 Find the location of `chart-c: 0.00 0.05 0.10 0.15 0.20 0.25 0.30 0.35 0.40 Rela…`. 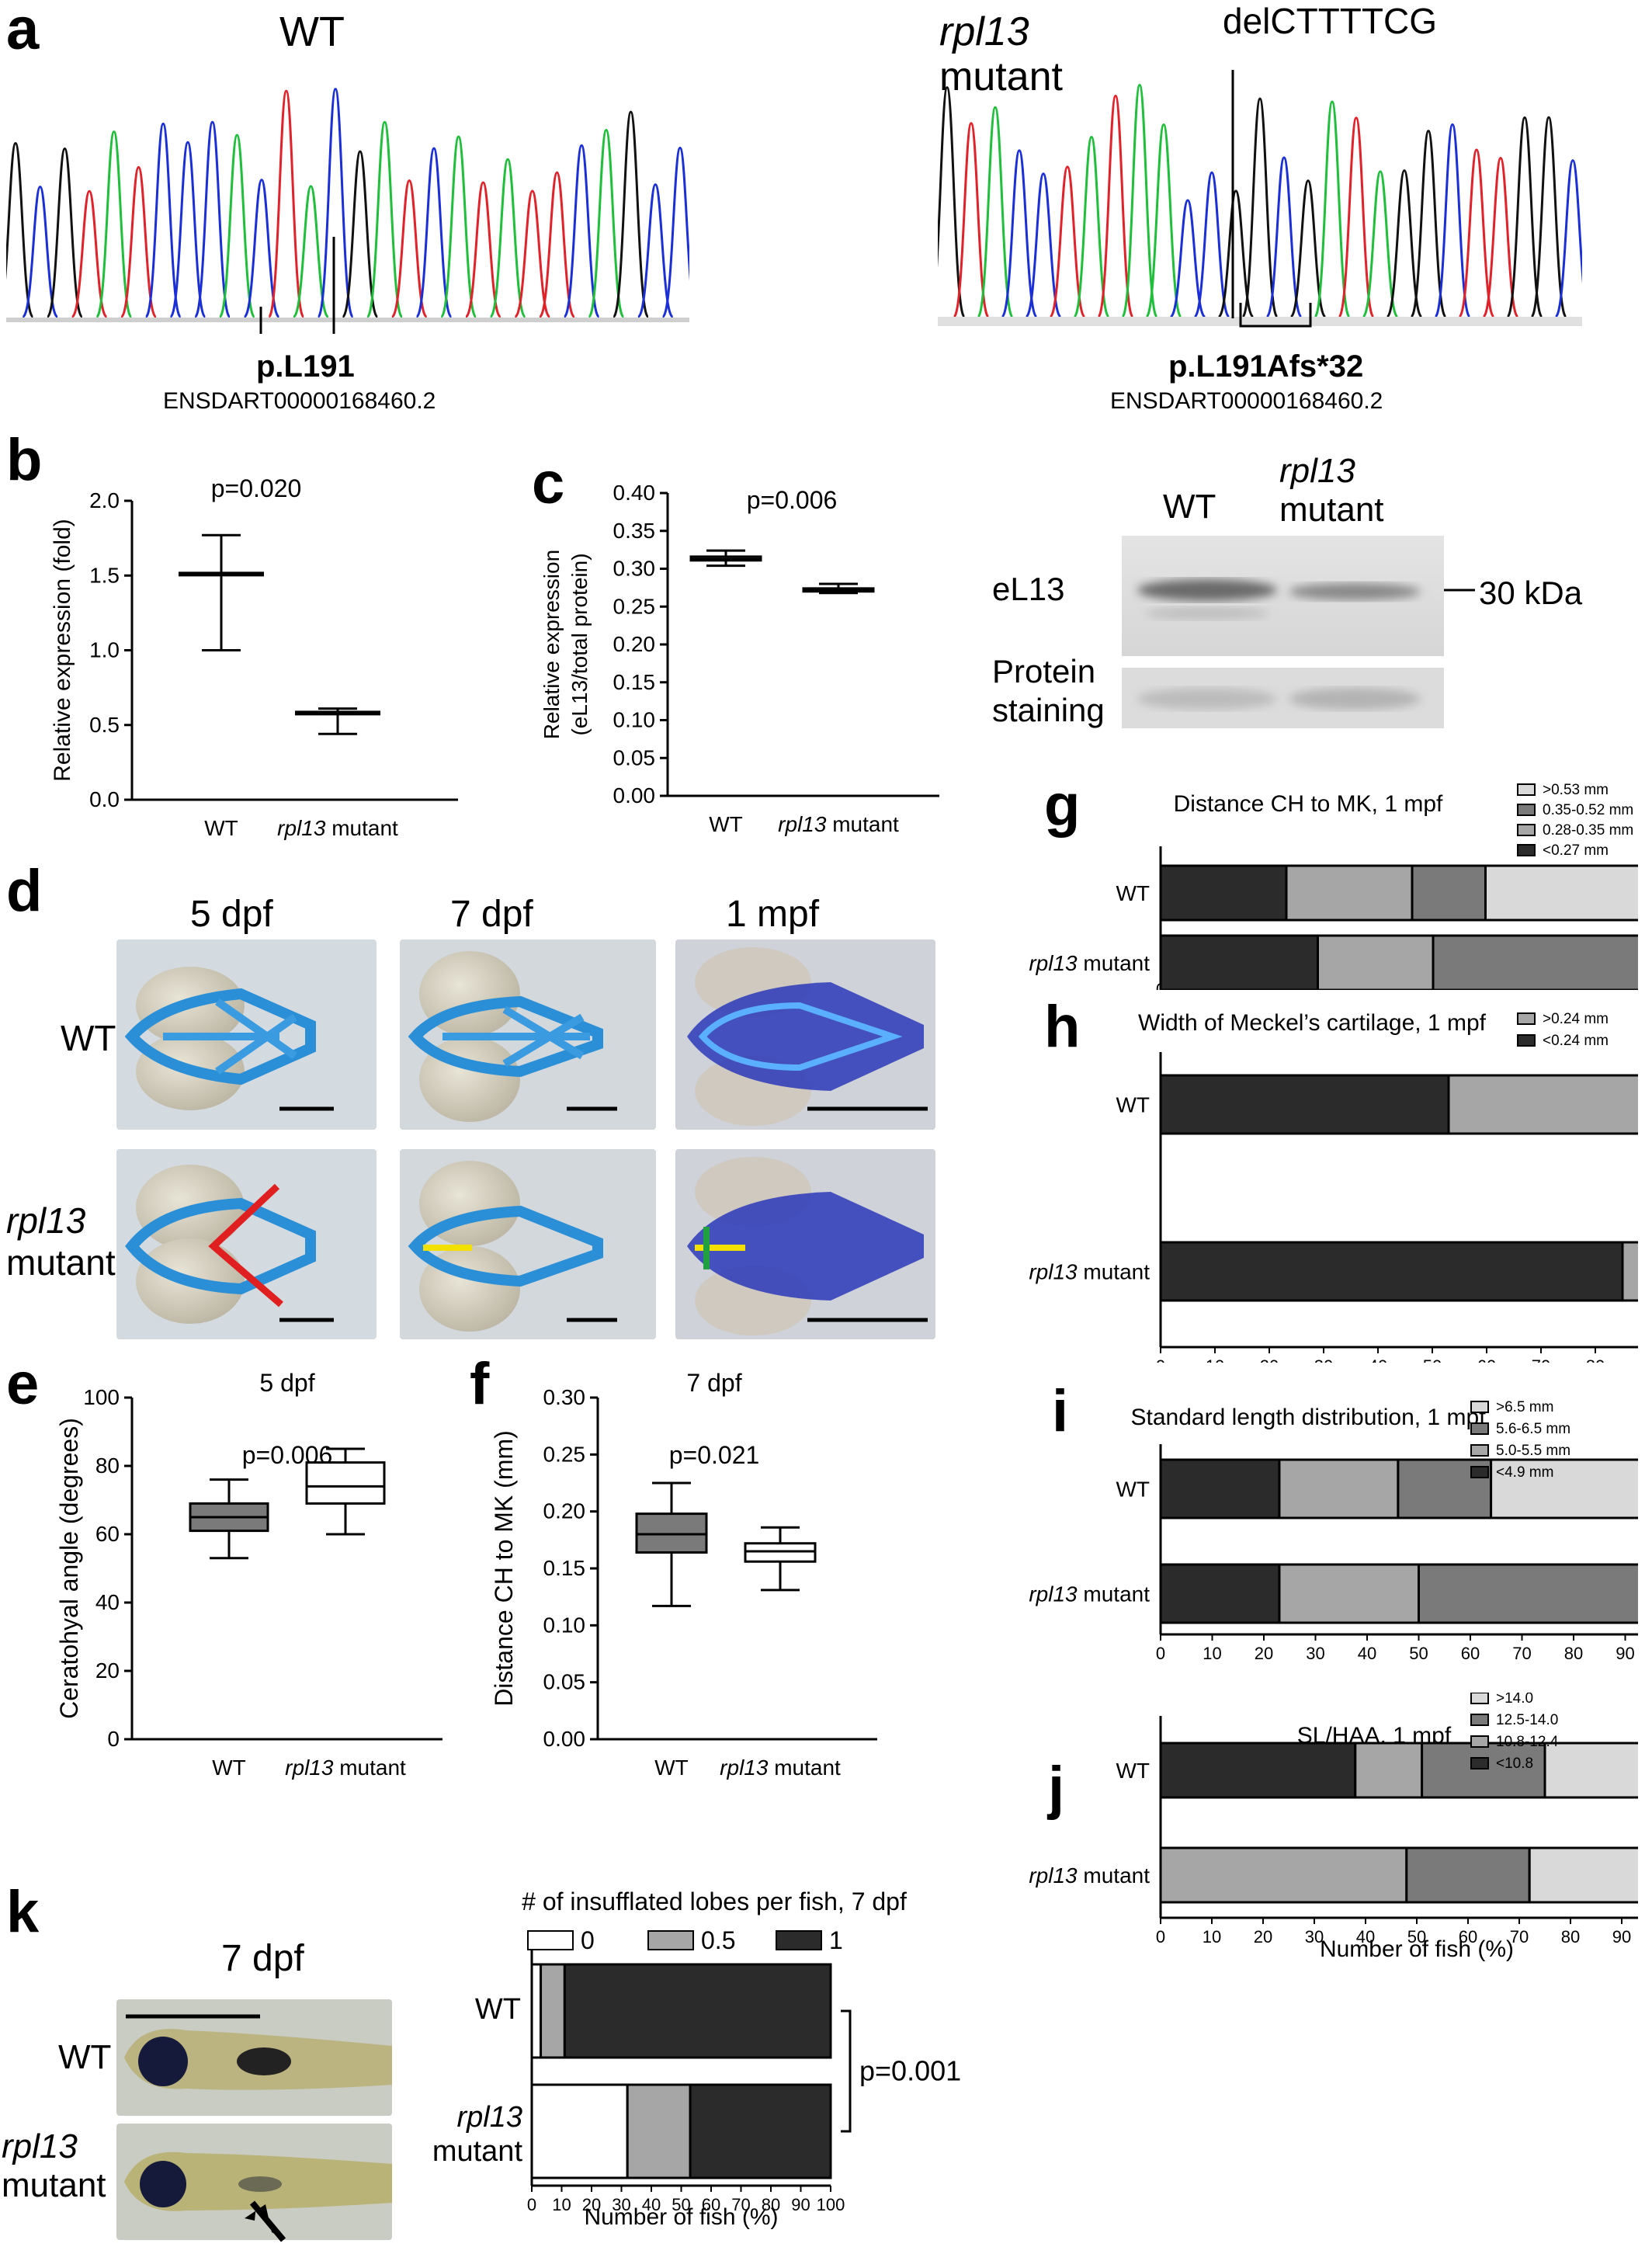

chart-c: 0.00 0.05 0.10 0.15 0.20 0.25 0.30 0.35 0.40 Rela… is located at coordinates (739, 661).